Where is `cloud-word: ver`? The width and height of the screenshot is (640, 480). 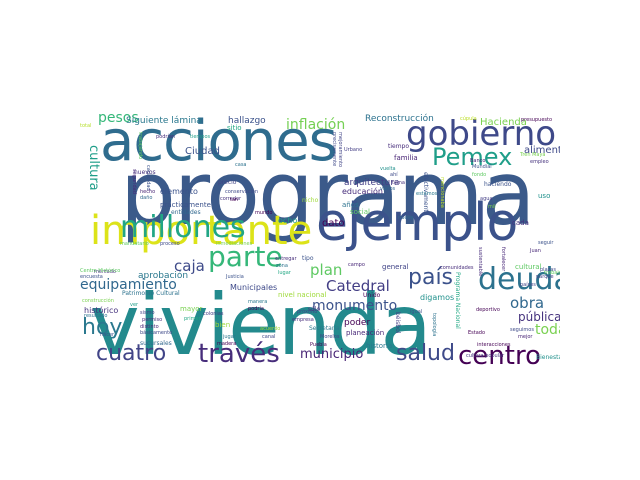
cloud-word: ver is located at coordinates (134, 305).